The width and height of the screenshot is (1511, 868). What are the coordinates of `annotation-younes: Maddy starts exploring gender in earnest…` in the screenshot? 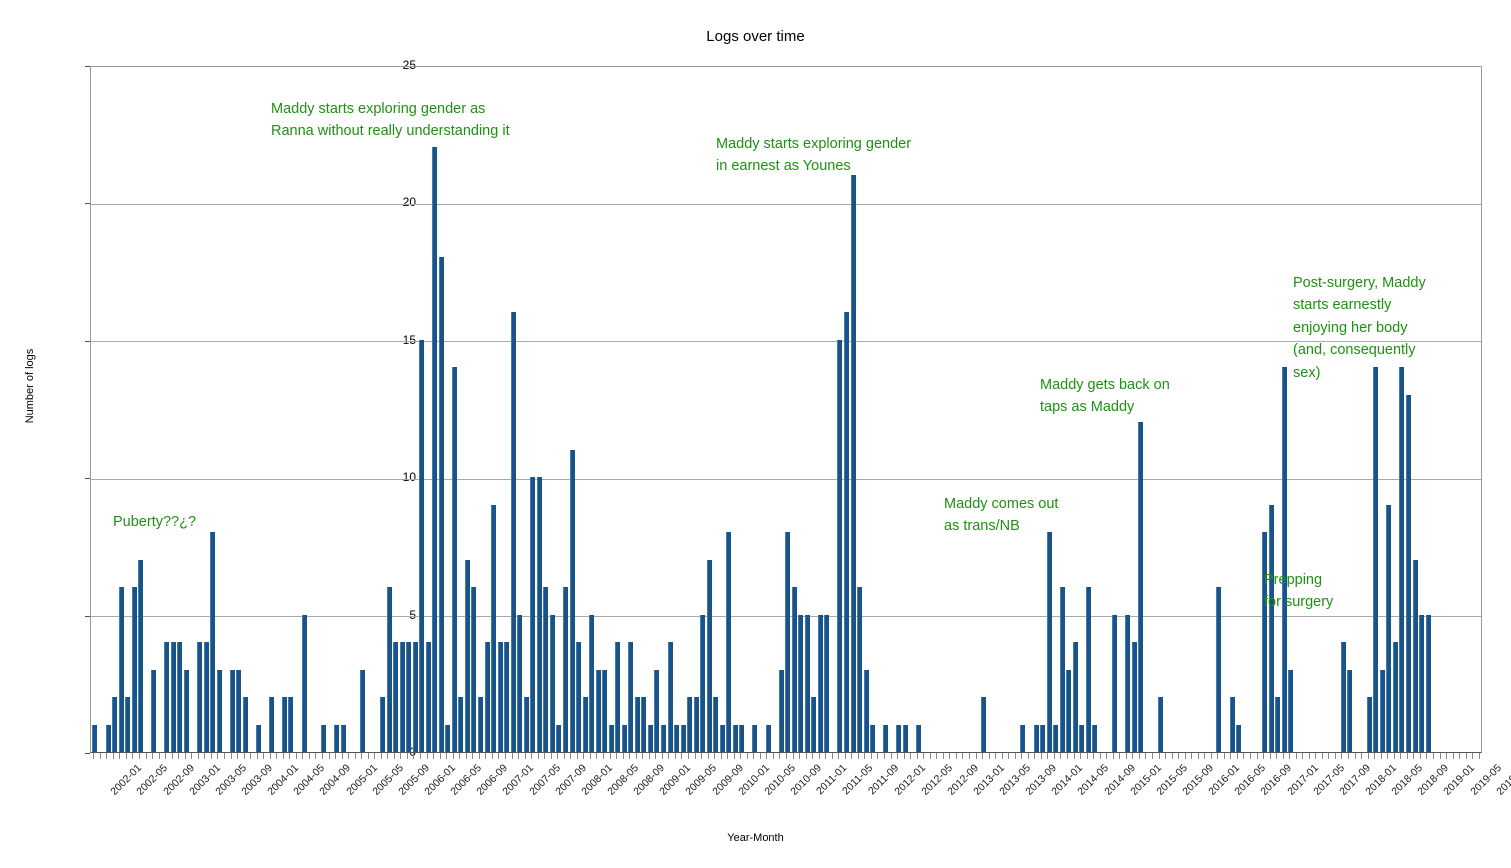 It's located at (814, 155).